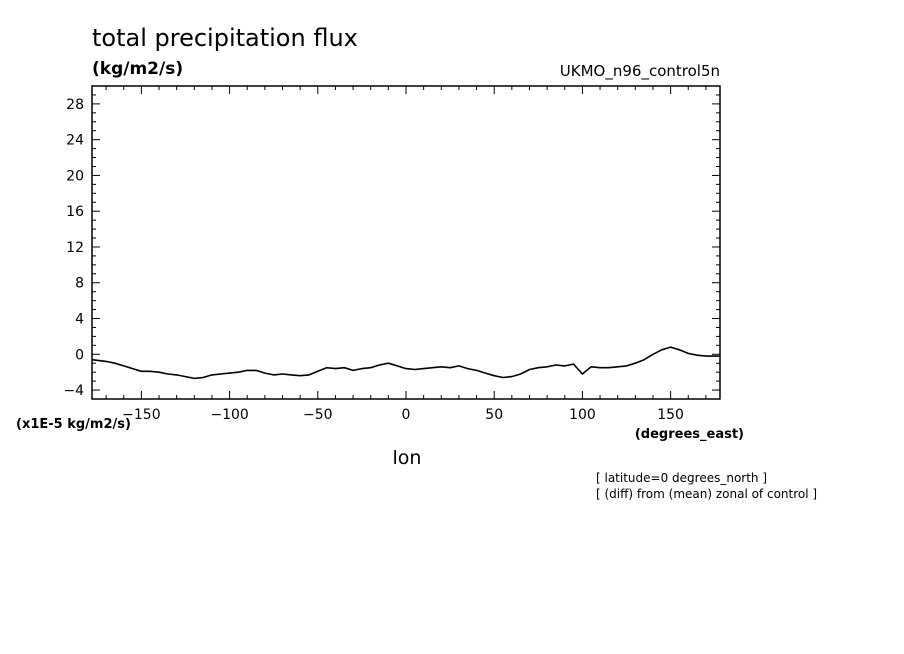 This screenshot has height=654, width=904. I want to click on y-tick-label: 20, so click(75, 176).